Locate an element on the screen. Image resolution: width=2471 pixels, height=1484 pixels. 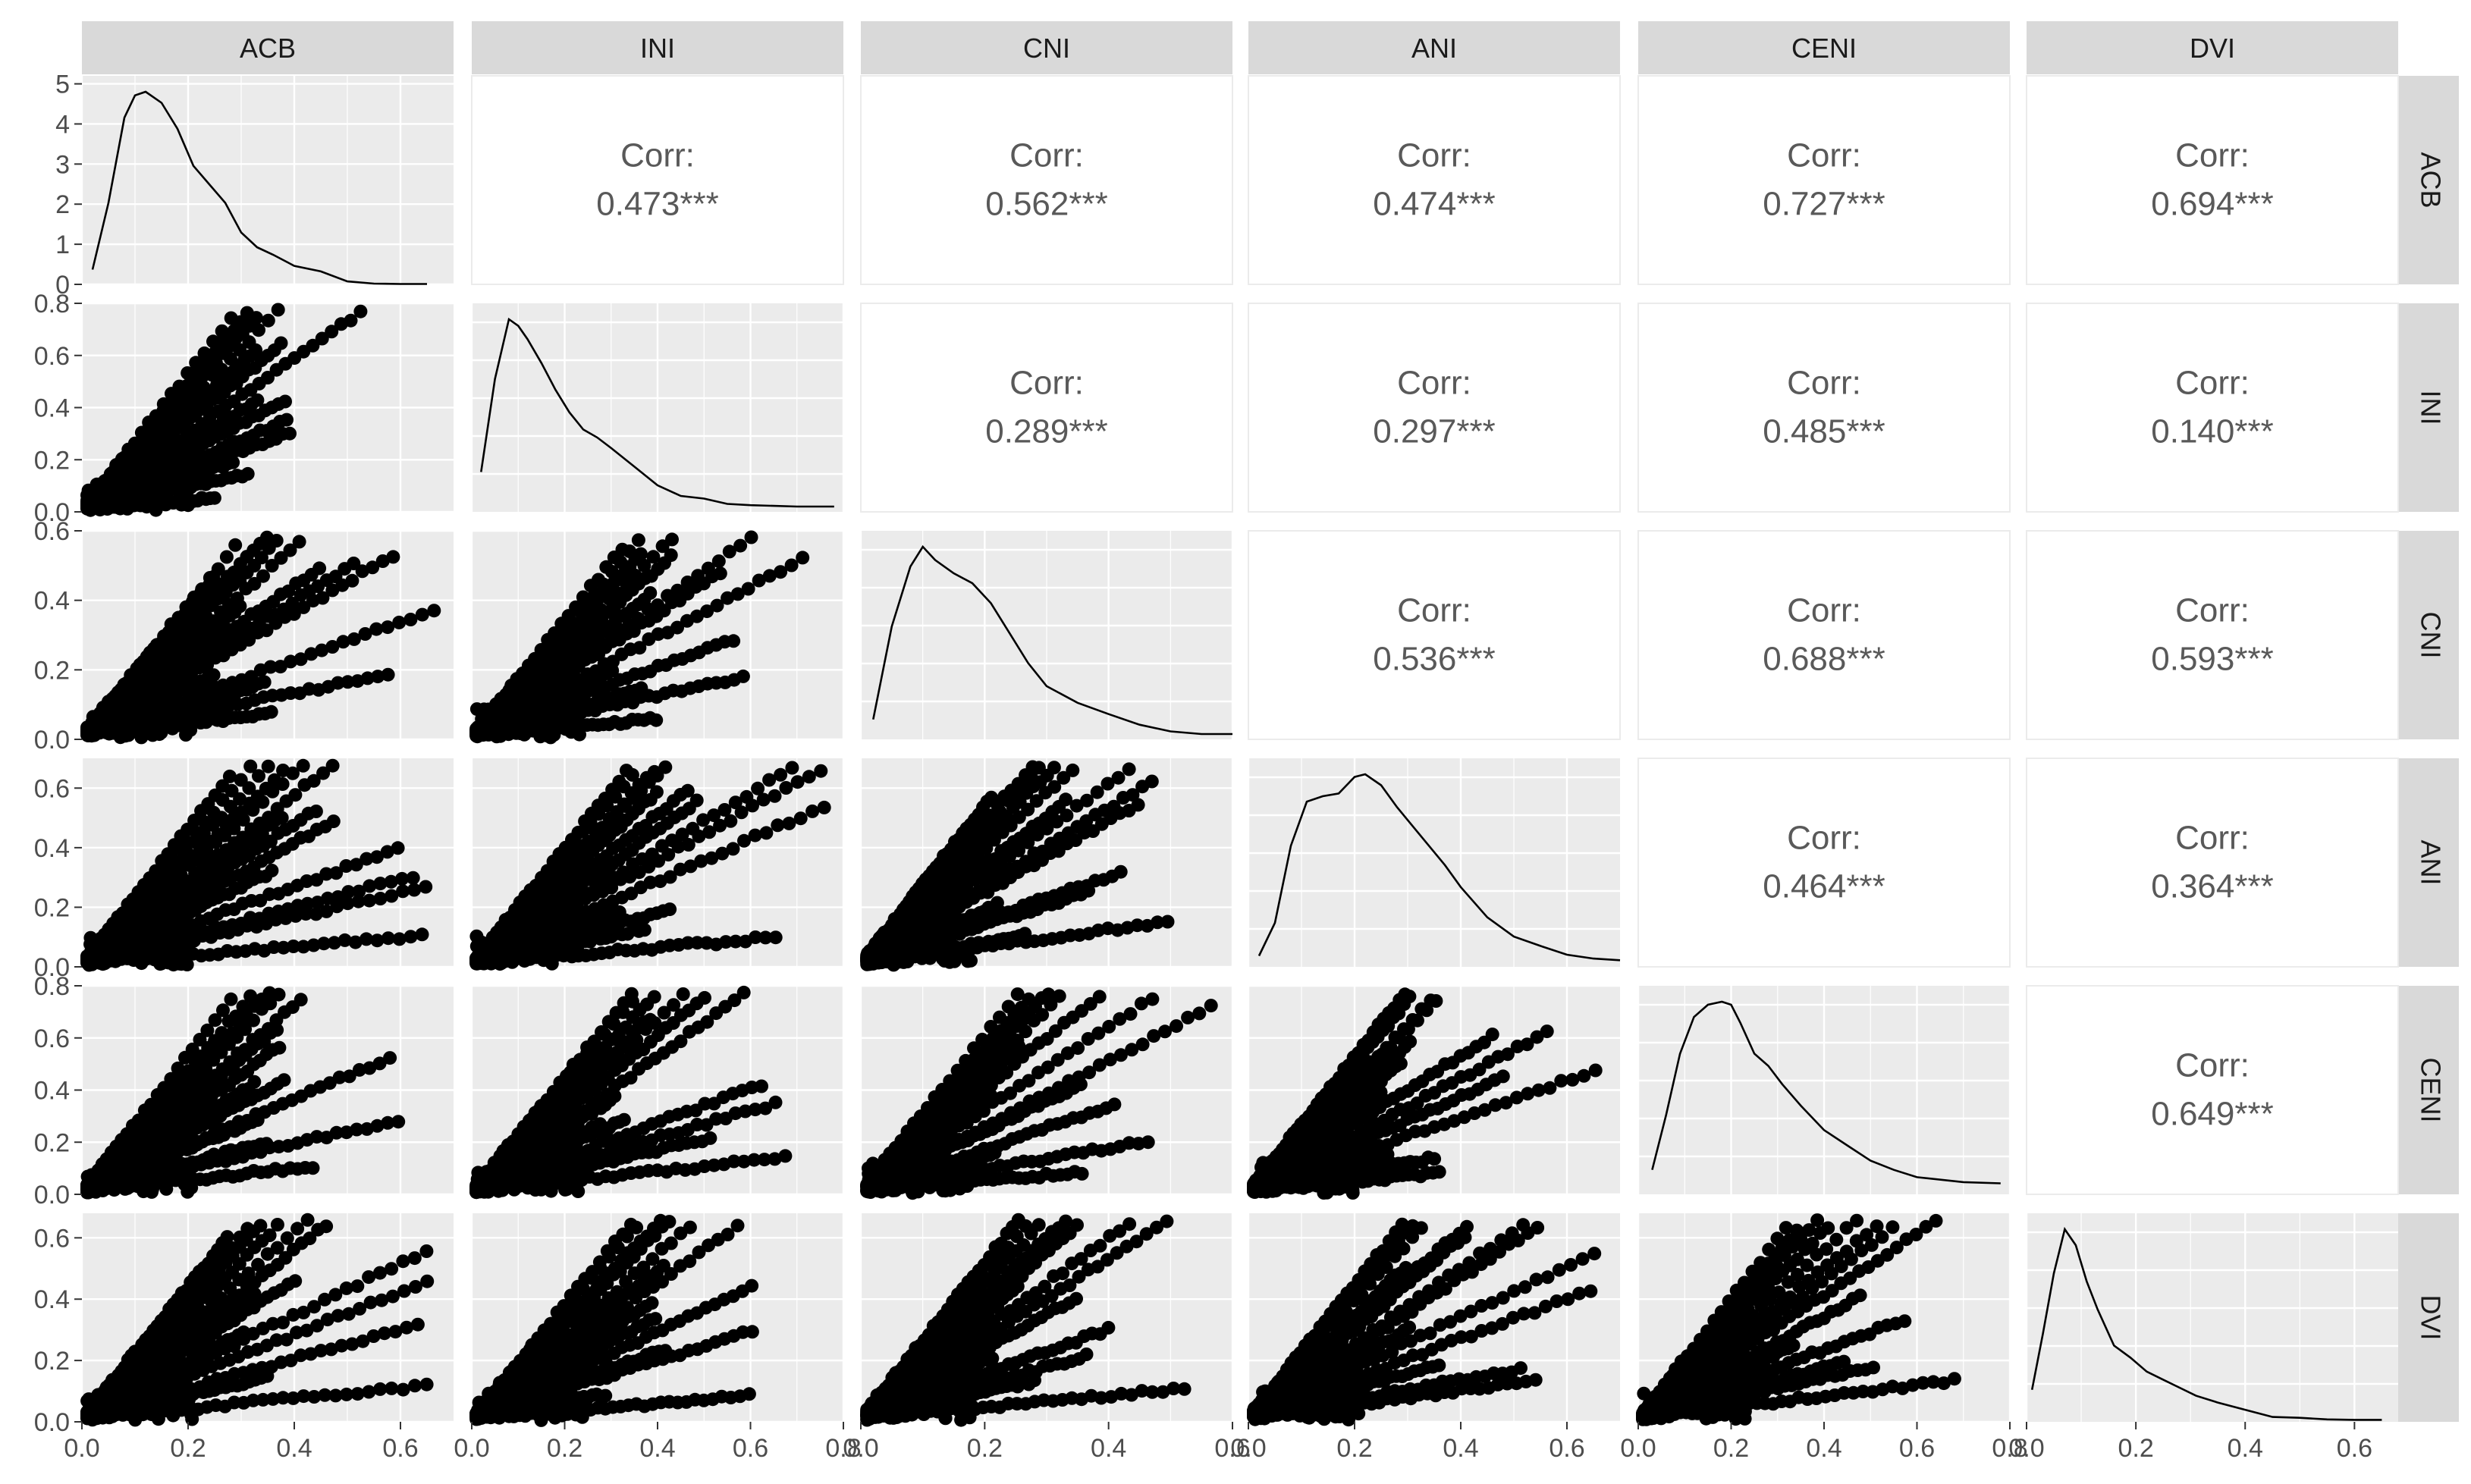
row-strip-ini: INI is located at coordinates (2428, 407).